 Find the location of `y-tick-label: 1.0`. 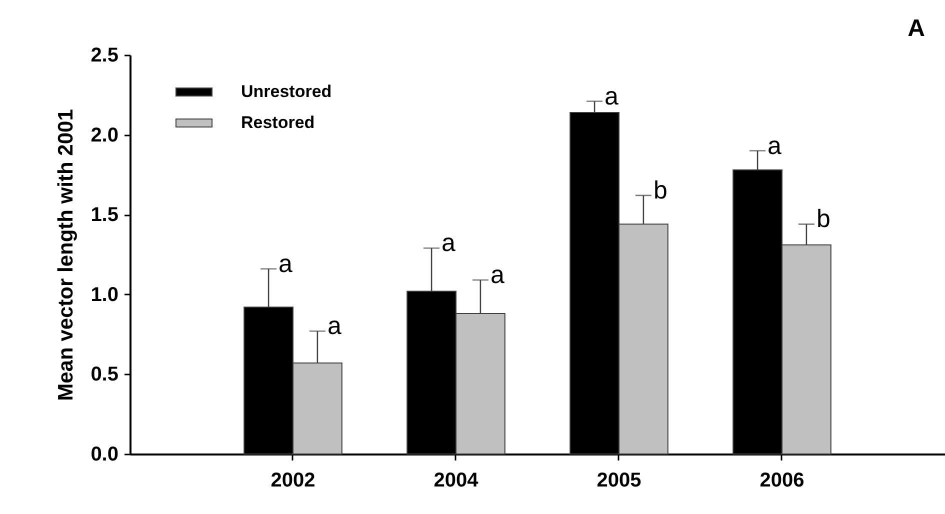

y-tick-label: 1.0 is located at coordinates (104, 295).